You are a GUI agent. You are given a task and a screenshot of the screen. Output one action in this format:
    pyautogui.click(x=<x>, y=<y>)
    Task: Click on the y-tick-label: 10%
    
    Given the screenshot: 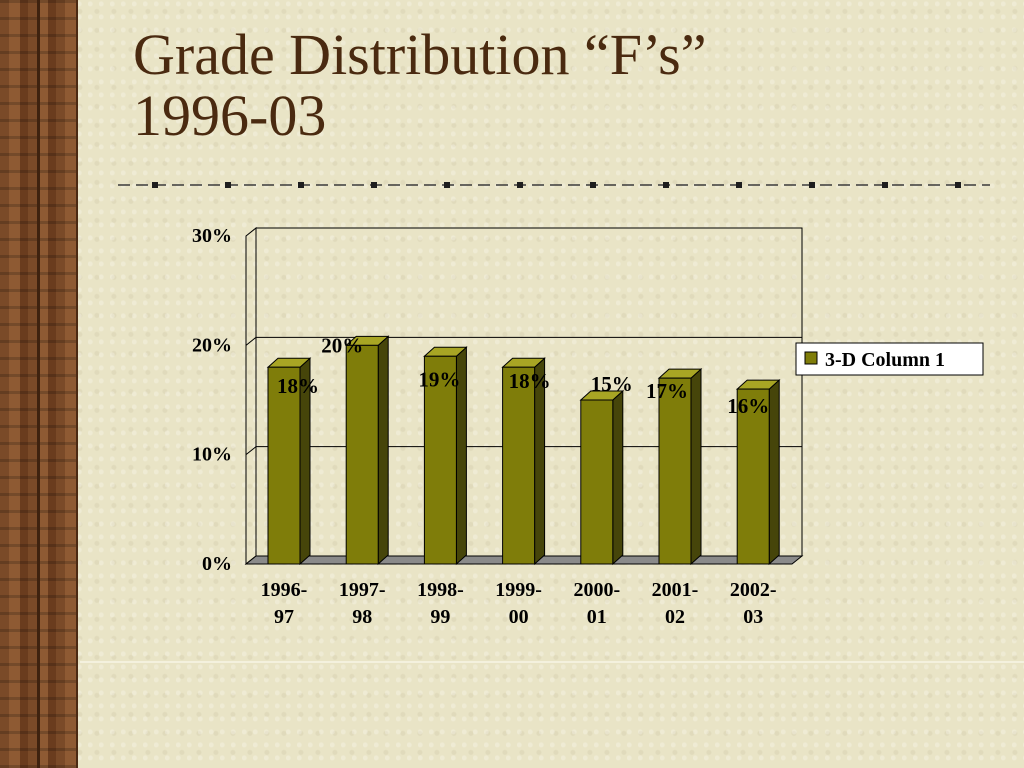 What is the action you would take?
    pyautogui.click(x=212, y=455)
    